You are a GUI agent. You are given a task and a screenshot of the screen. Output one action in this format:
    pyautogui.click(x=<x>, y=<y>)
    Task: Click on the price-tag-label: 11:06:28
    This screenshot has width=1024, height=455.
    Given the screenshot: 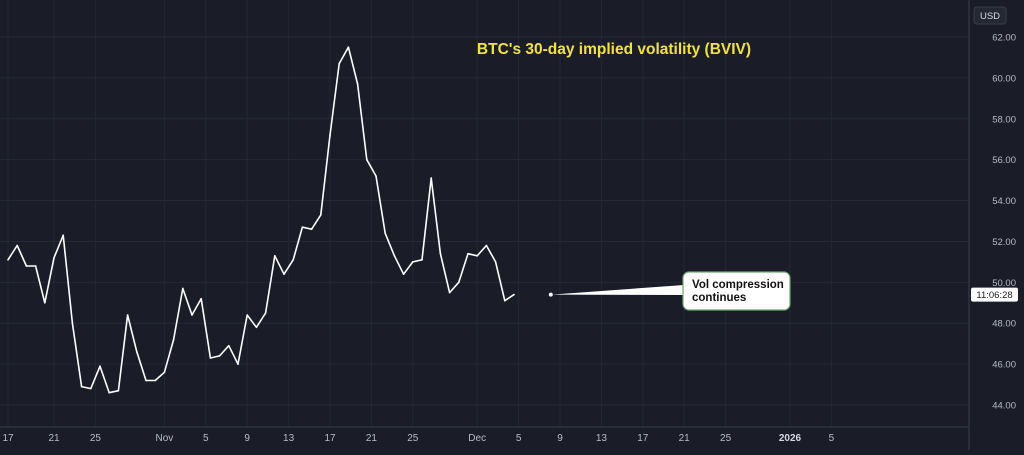 What is the action you would take?
    pyautogui.click(x=994, y=295)
    